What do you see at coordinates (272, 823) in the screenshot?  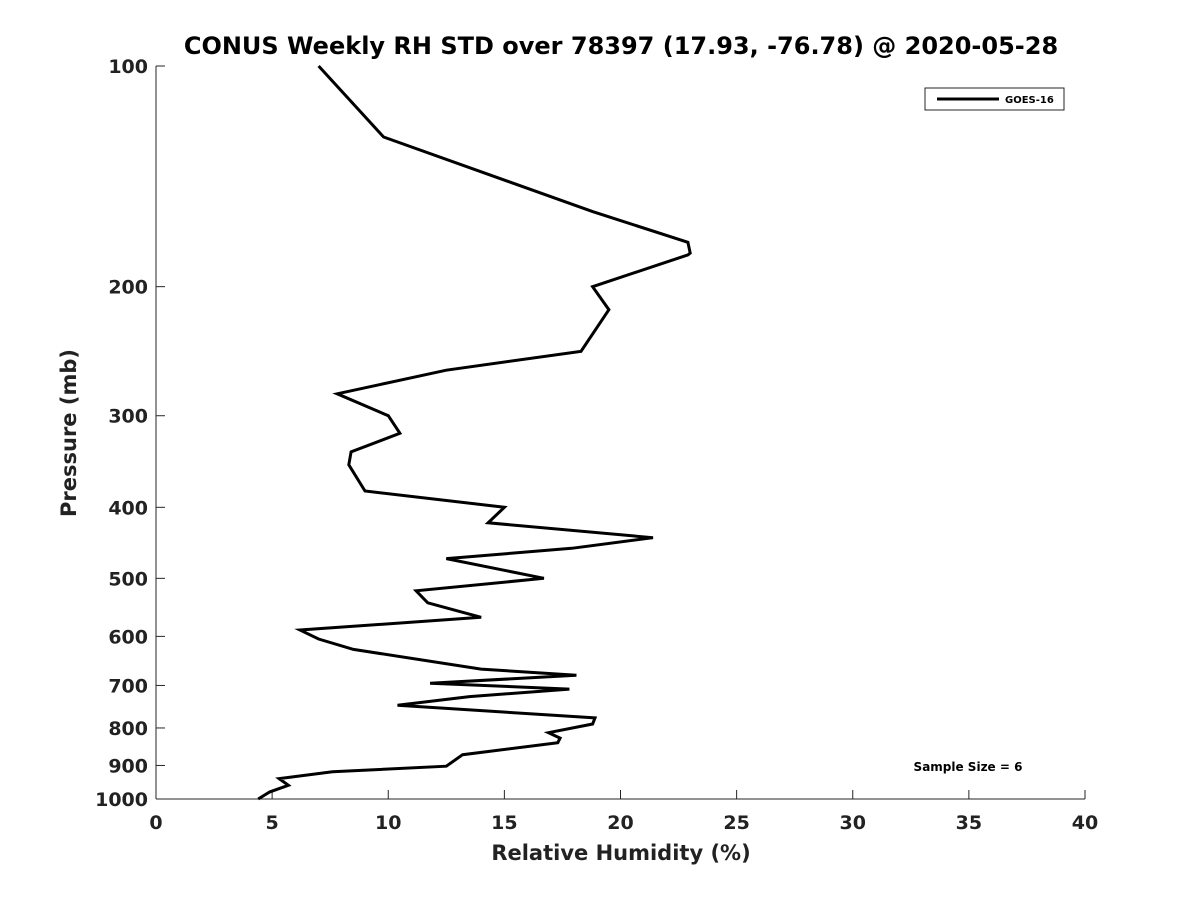 I see `x-tick-label: 5` at bounding box center [272, 823].